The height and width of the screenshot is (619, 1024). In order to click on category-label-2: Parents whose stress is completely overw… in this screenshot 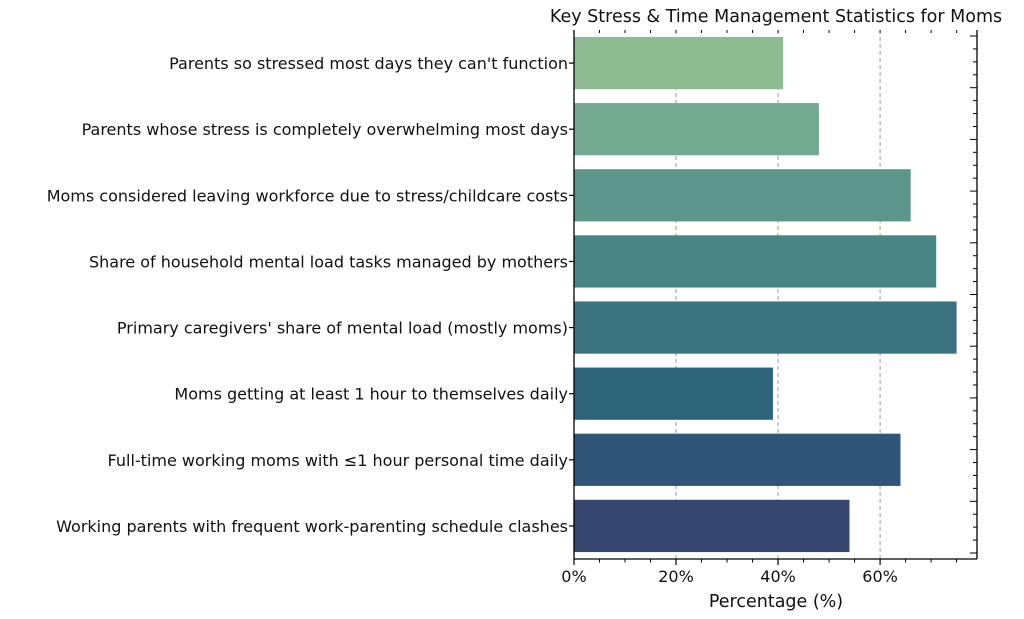, I will do `click(325, 129)`.